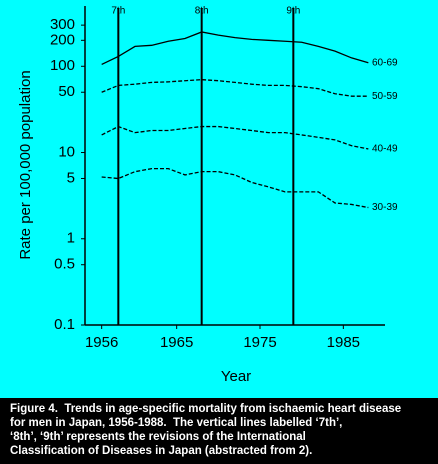 The image size is (438, 464). Describe the element at coordinates (259, 342) in the screenshot. I see `x-tick-label: 1975` at that location.